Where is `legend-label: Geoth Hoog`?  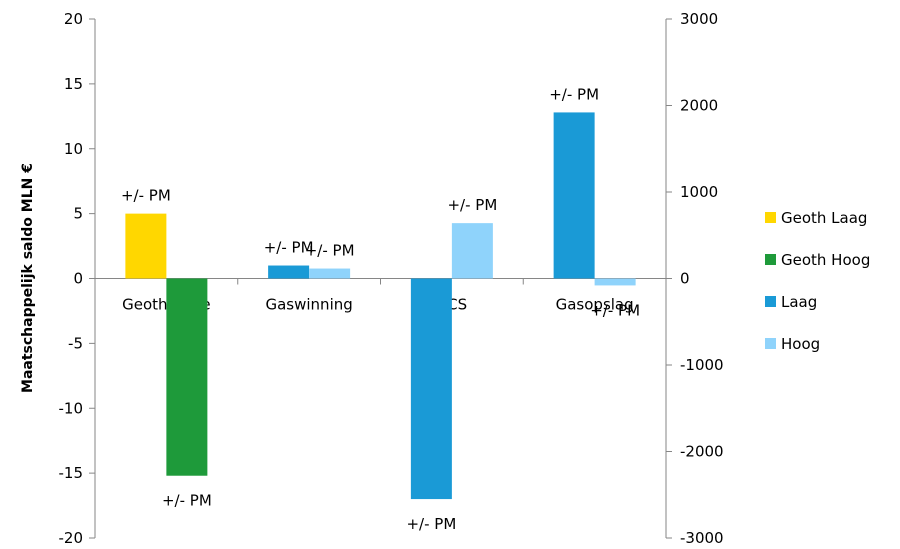
legend-label: Geoth Hoog is located at coordinates (826, 259).